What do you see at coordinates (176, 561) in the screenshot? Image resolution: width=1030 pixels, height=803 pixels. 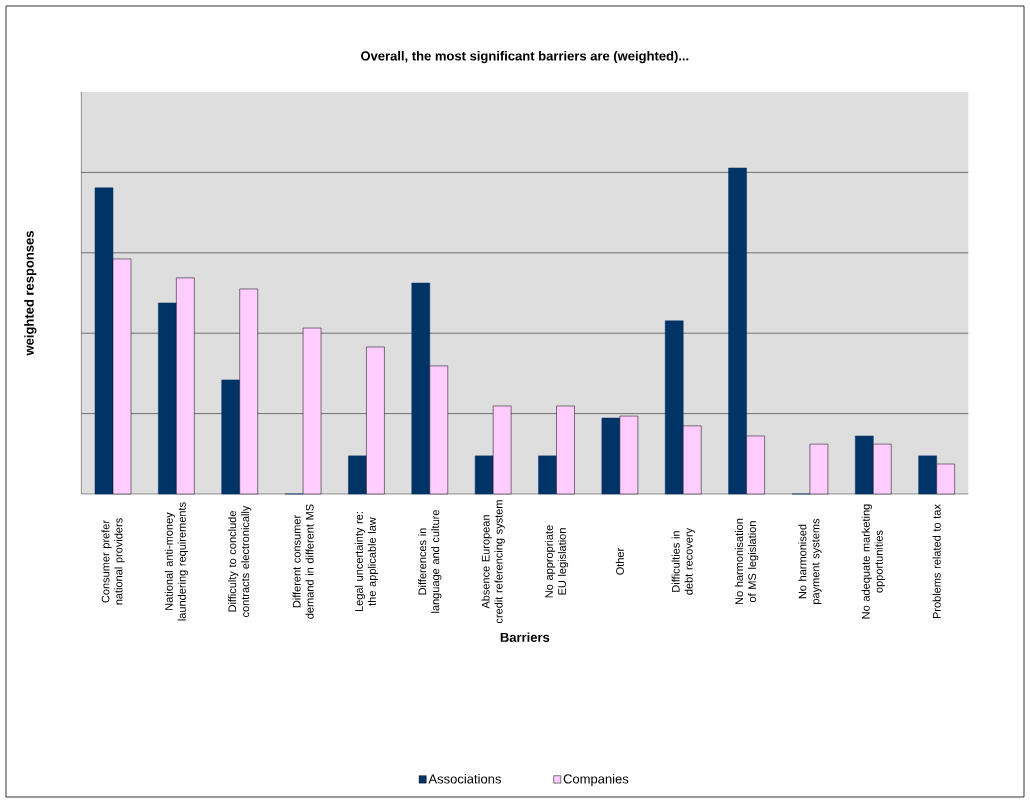 I see `x-tick-label: National anti-money laundering requirements` at bounding box center [176, 561].